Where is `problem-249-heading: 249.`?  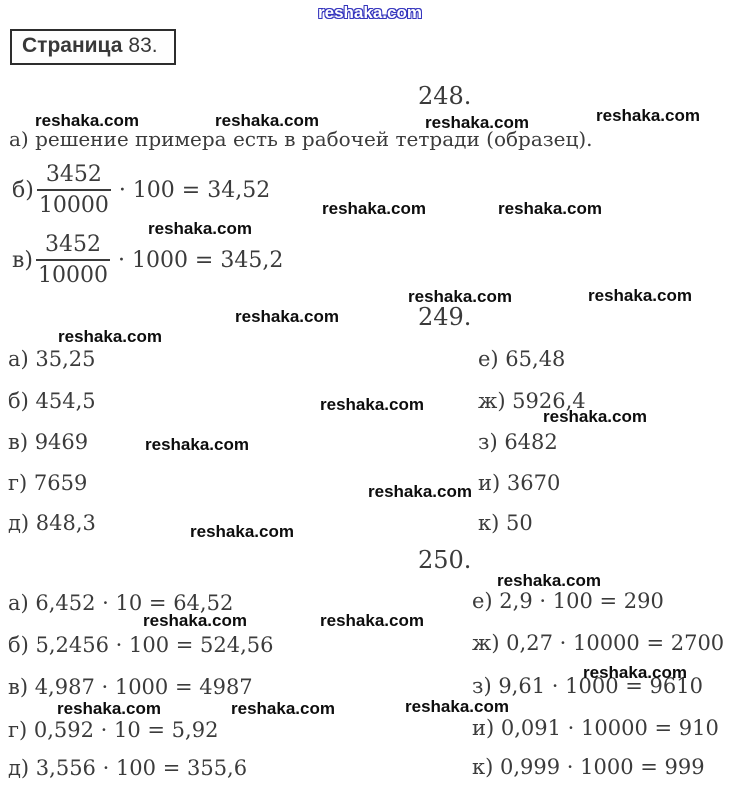 problem-249-heading: 249. is located at coordinates (445, 317).